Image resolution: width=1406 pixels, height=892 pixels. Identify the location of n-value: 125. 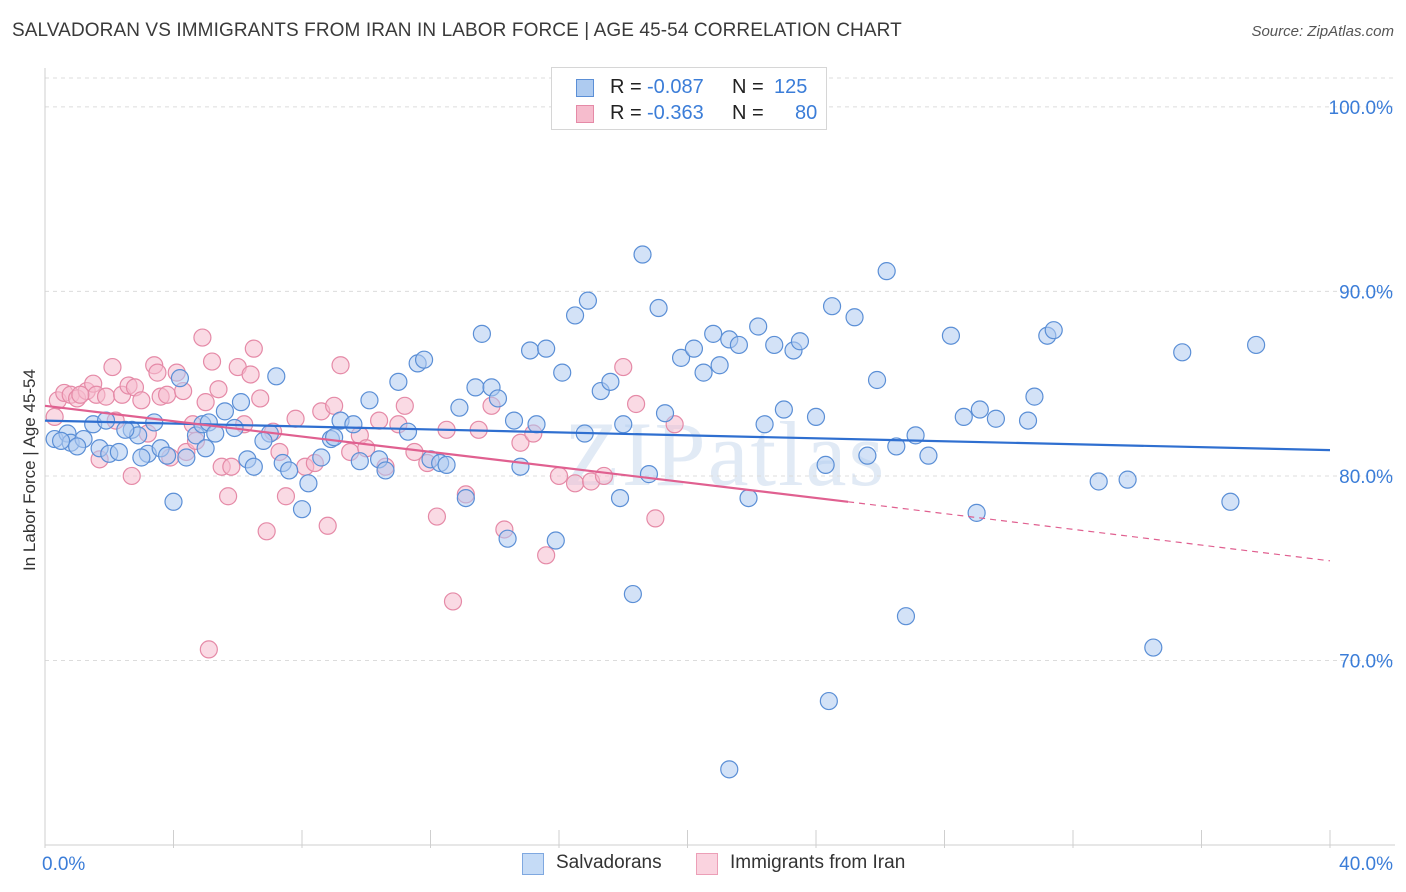
(791, 87).